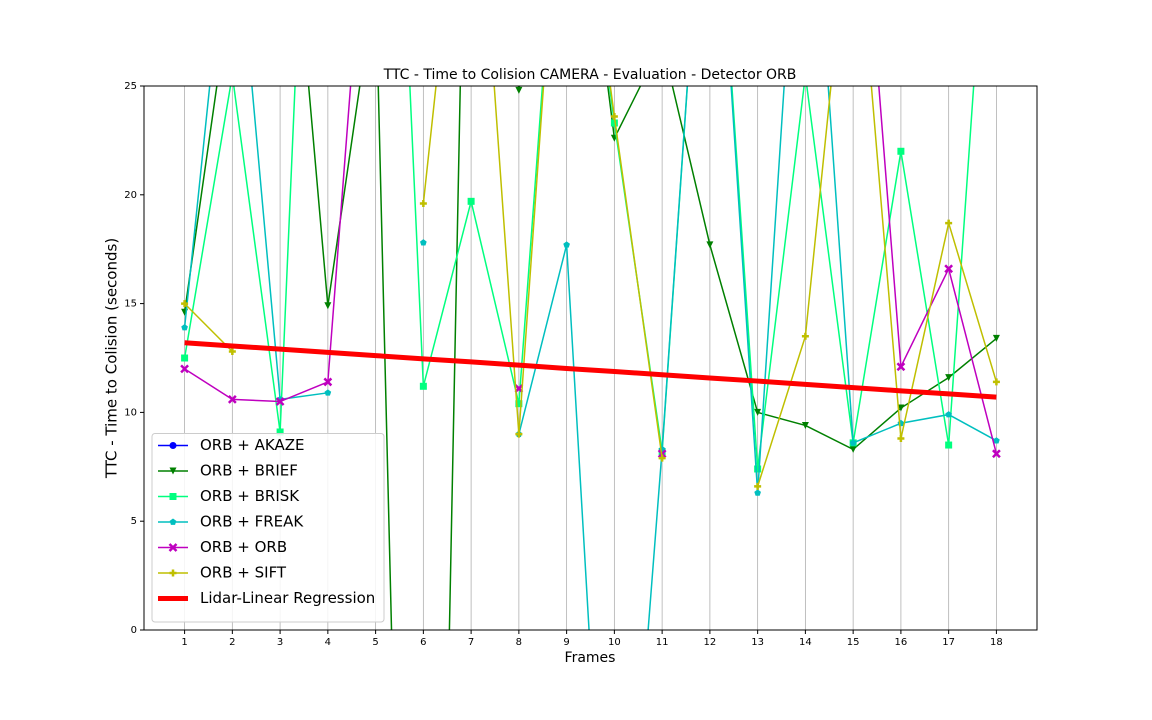 This screenshot has height=720, width=1152. What do you see at coordinates (948, 642) in the screenshot?
I see `x-tick-label: 17` at bounding box center [948, 642].